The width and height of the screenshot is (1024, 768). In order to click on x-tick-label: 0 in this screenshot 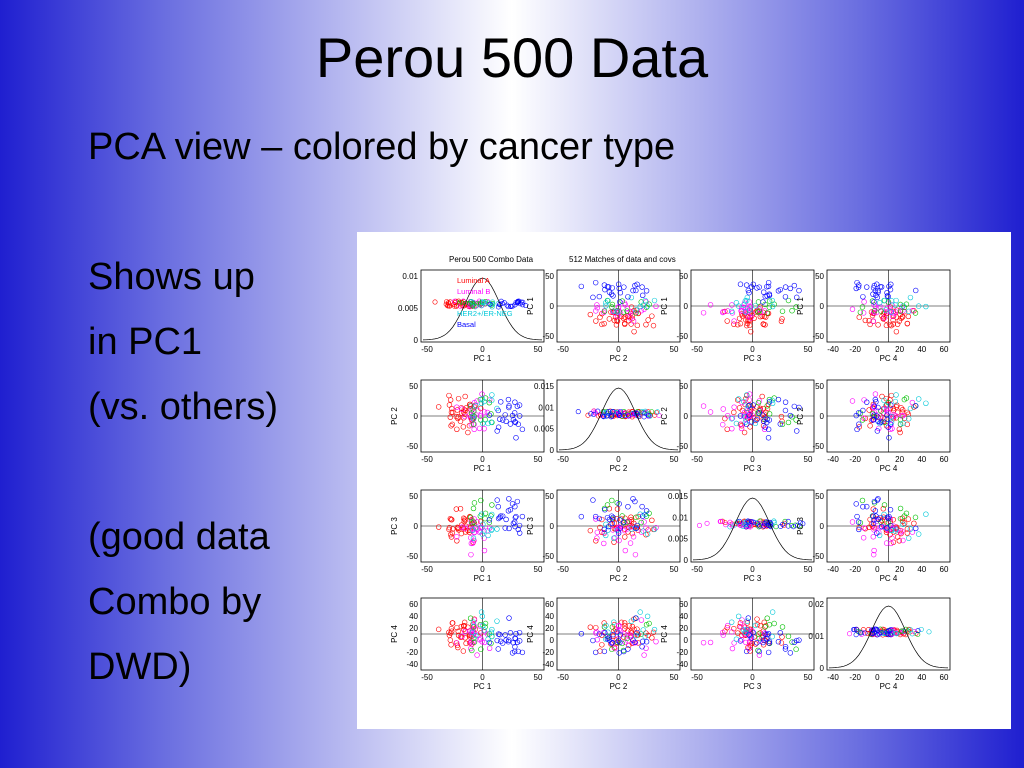, I will do `click(618, 677)`.